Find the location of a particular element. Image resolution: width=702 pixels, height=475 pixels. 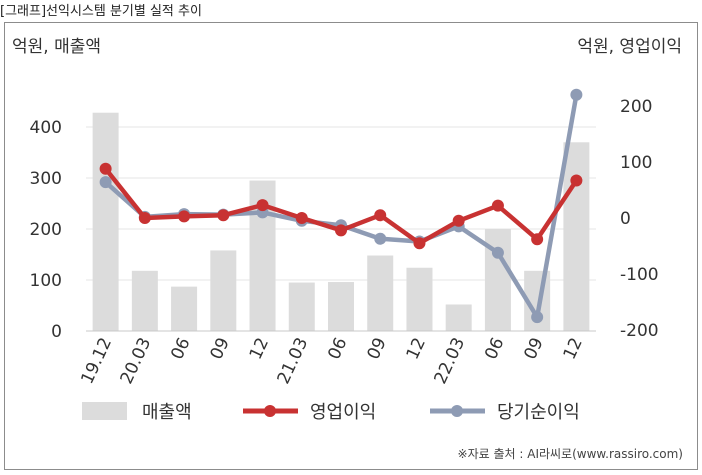

legend-marker-net is located at coordinates (457, 411).